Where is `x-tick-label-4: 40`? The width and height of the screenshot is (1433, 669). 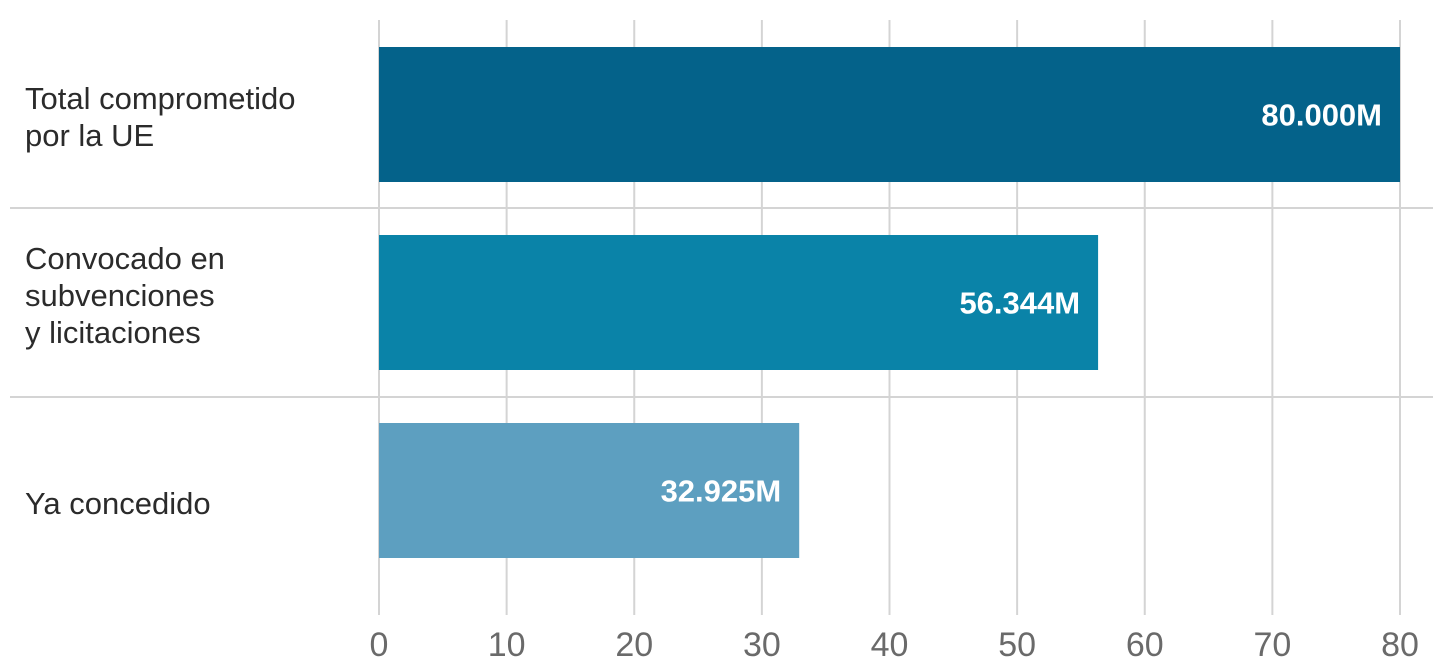 x-tick-label-4: 40 is located at coordinates (890, 645).